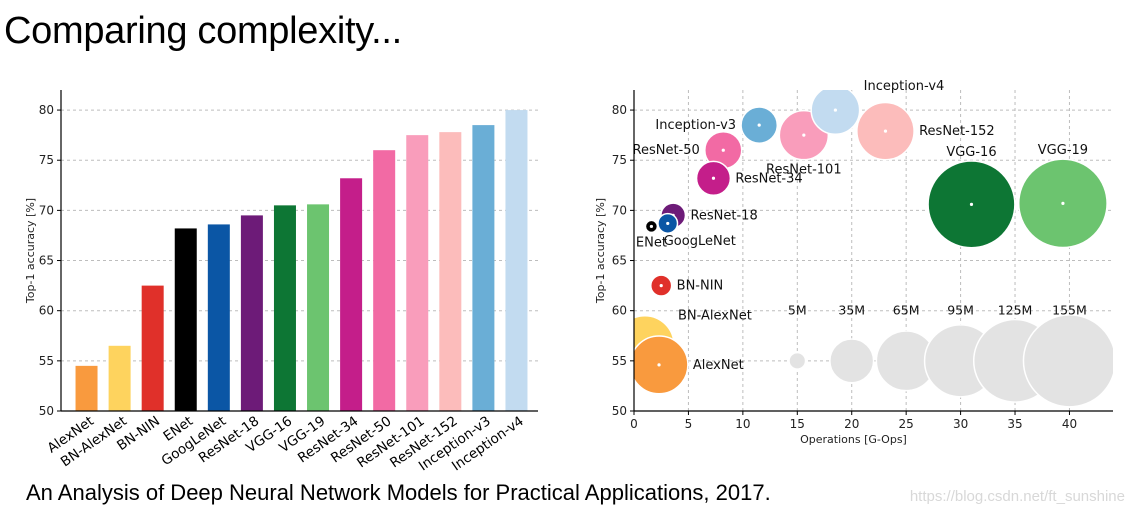  Describe the element at coordinates (718, 365) in the screenshot. I see `bubble-label: AlexNet` at that location.